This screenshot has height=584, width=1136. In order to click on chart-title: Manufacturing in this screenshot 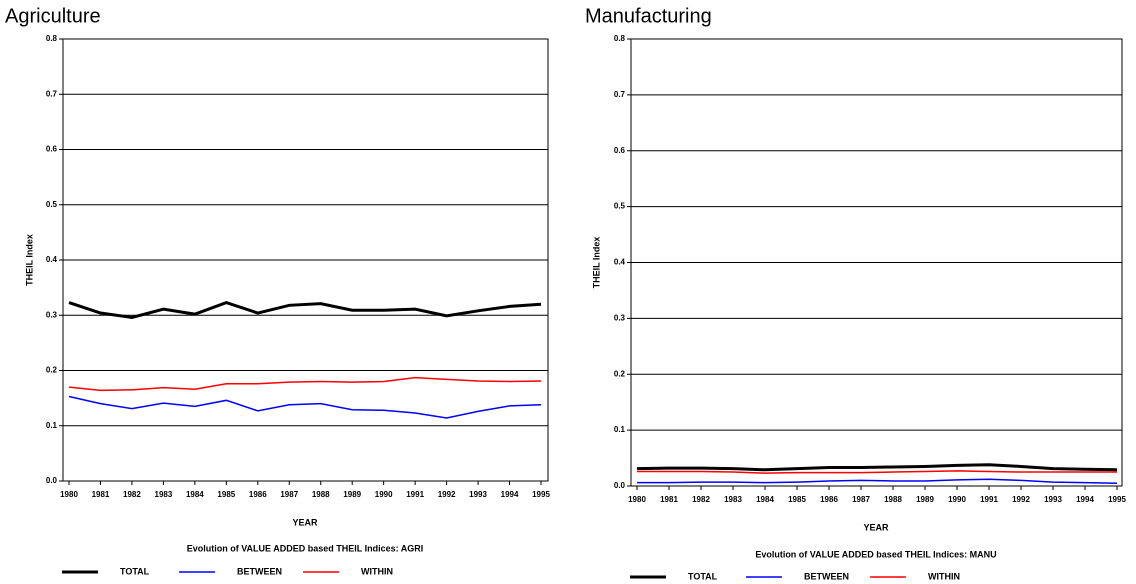, I will do `click(648, 16)`.